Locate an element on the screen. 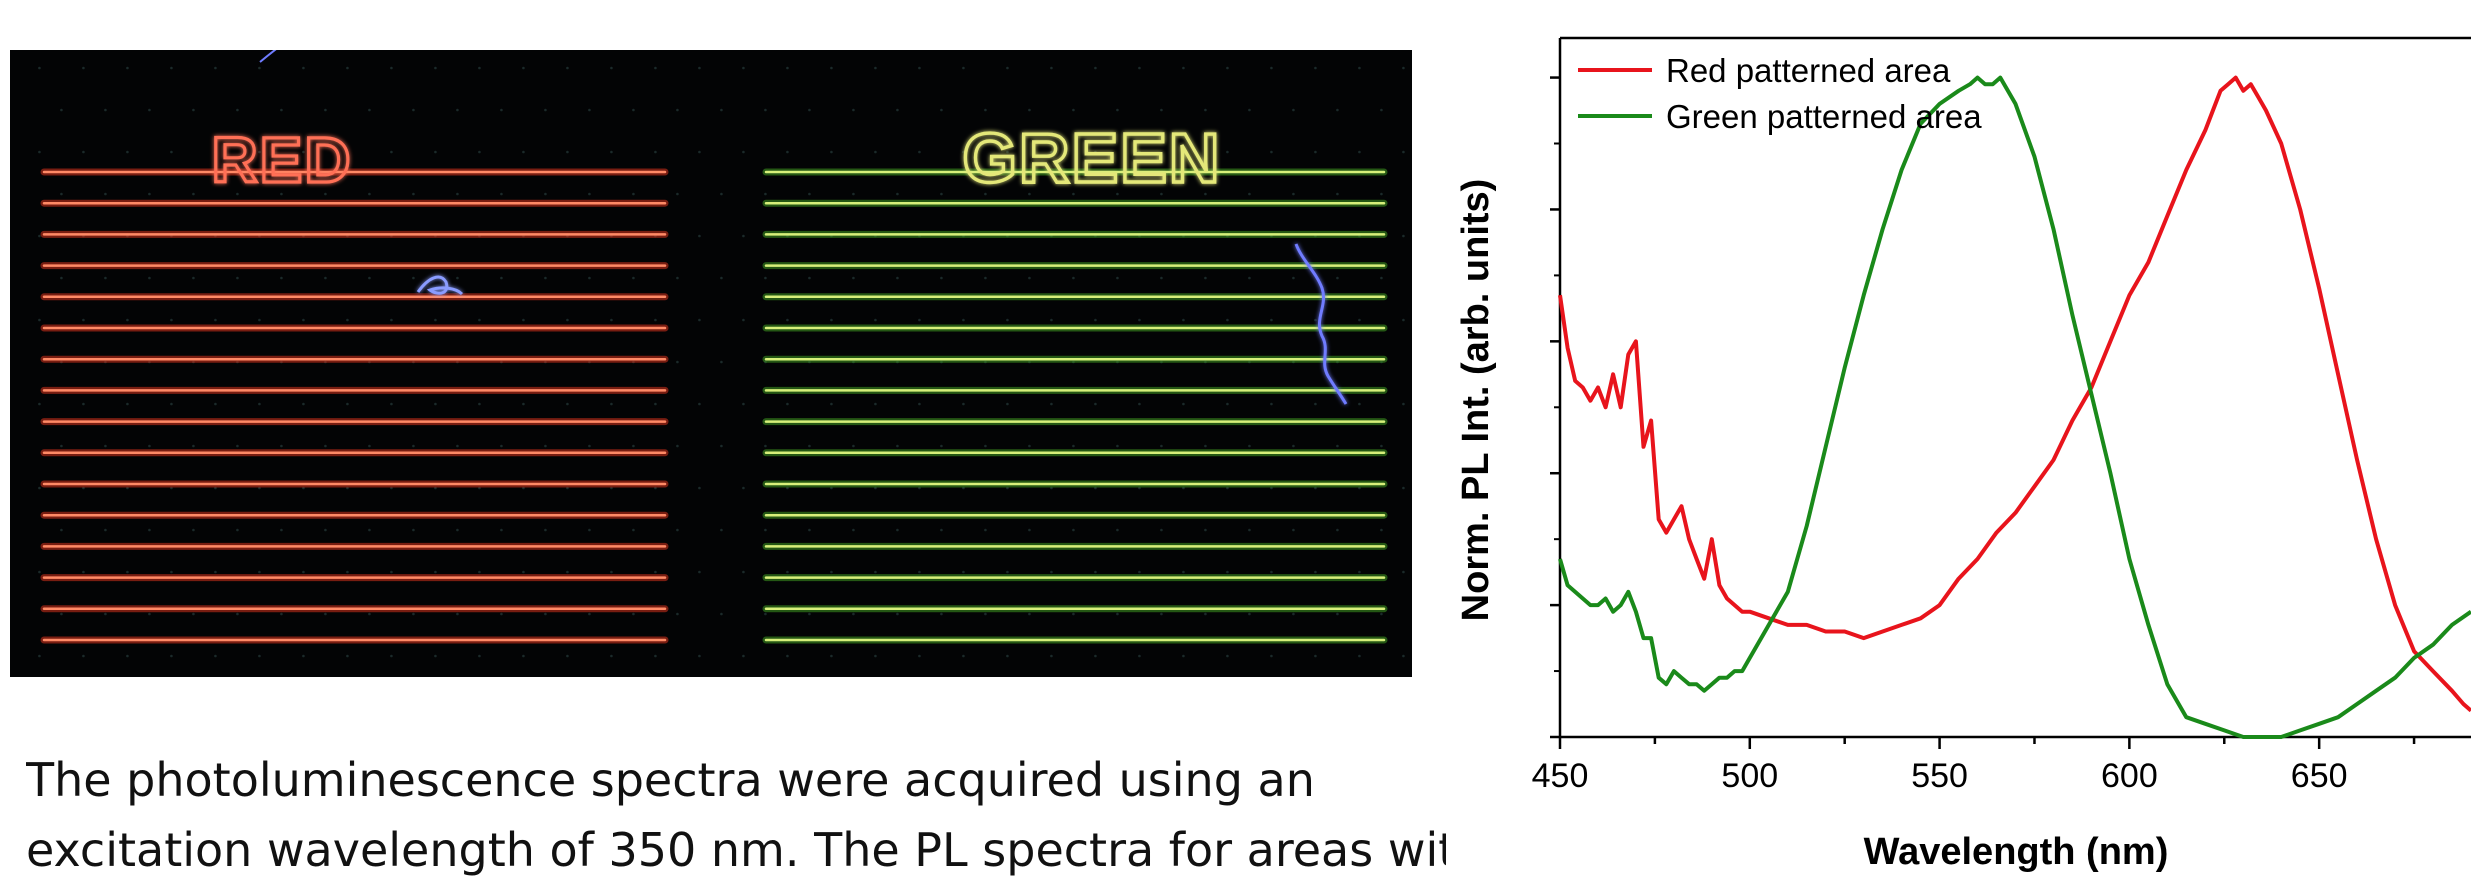 This screenshot has width=2471, height=885. legend: Red patterned area Green patterned area is located at coordinates (1780, 93).